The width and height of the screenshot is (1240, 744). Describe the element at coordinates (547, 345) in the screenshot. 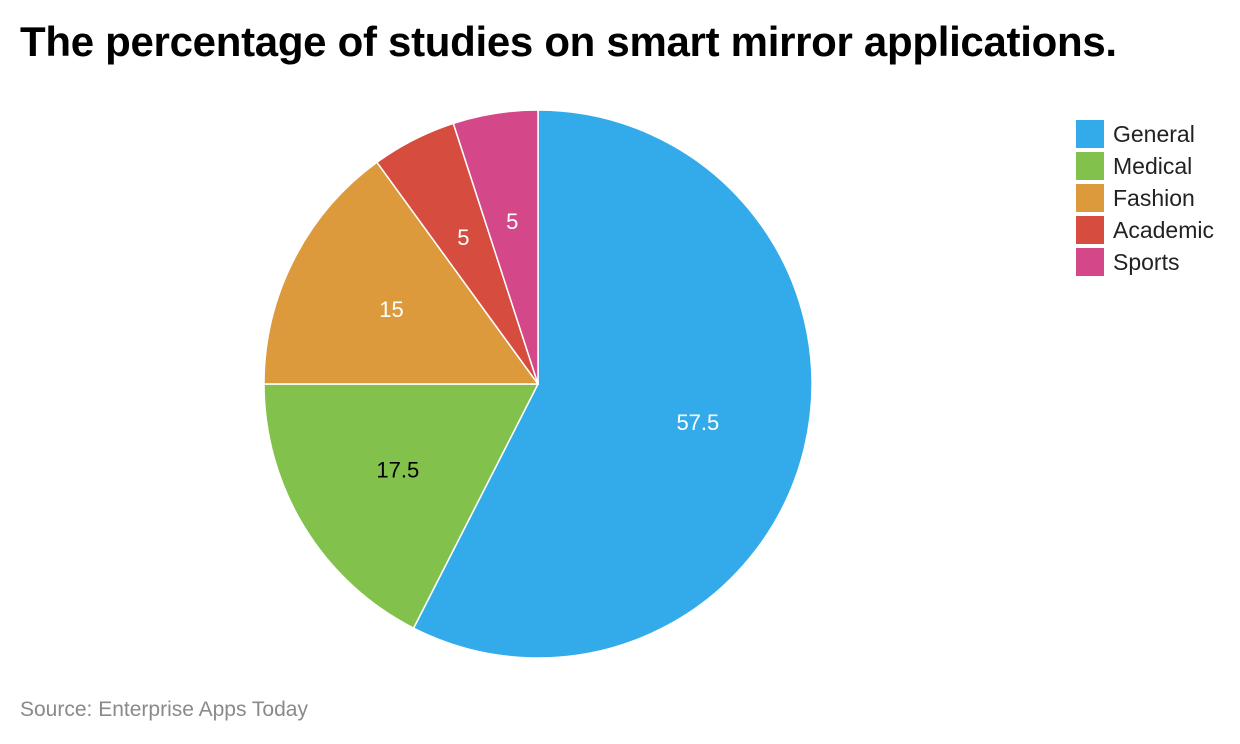

I see `pie-slice-labels: 57.5 17.5 15 5 5` at that location.